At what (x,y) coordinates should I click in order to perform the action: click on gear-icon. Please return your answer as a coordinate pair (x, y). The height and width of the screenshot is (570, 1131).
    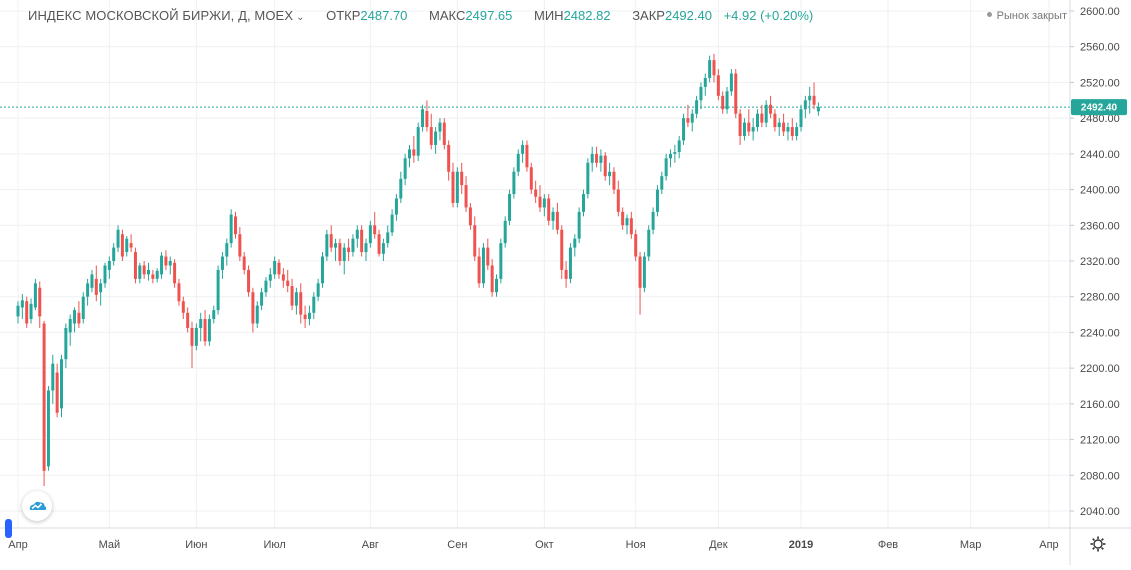
    Looking at the image, I should click on (1098, 544).